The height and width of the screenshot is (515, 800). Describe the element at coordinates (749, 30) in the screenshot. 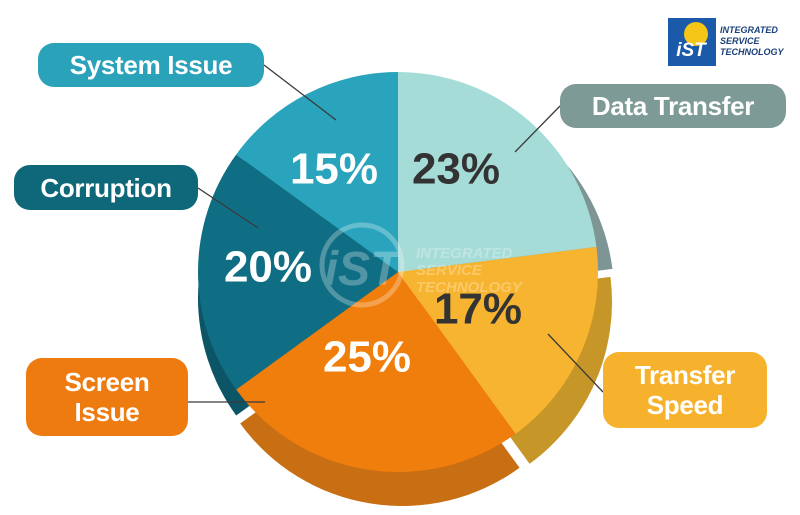

I see `logo-line-0: INTEGRATED` at that location.